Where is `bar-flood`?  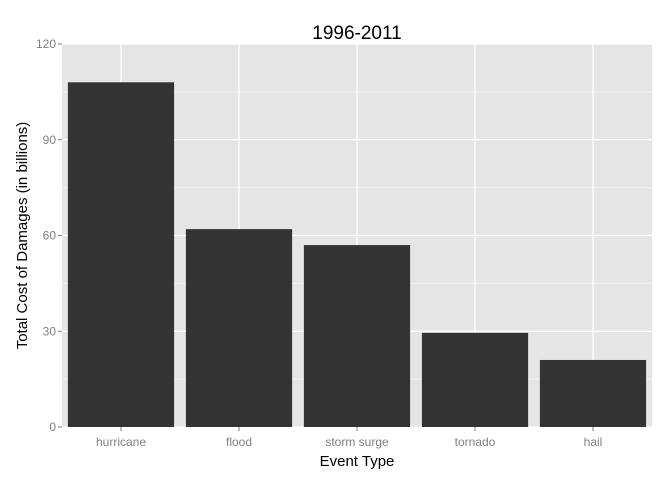 bar-flood is located at coordinates (239, 328).